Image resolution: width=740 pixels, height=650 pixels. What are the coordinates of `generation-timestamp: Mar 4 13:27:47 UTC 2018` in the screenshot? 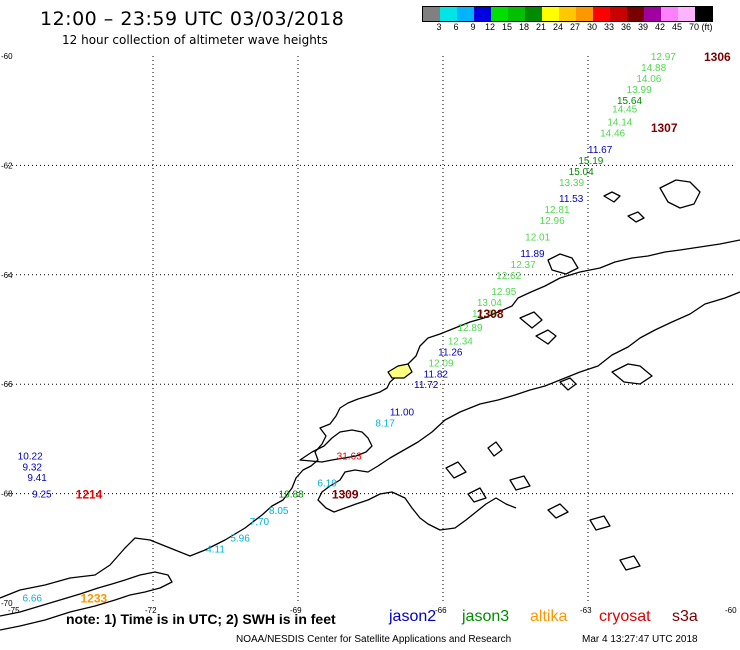 It's located at (640, 639).